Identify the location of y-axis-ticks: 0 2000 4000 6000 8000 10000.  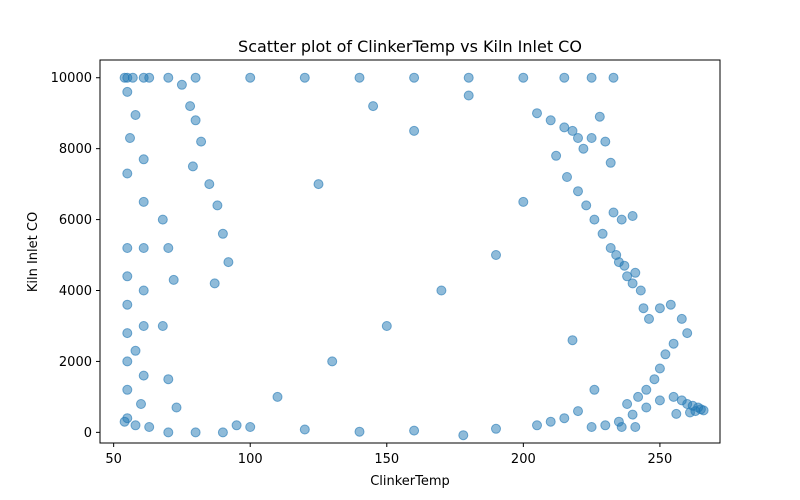
(75, 256).